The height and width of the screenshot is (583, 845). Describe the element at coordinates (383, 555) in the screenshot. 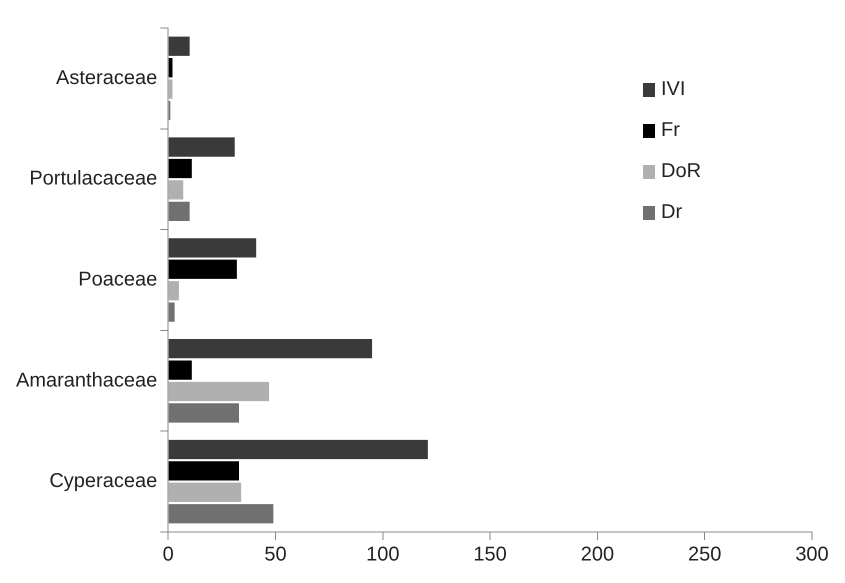

I see `x-tick-label: 100` at that location.